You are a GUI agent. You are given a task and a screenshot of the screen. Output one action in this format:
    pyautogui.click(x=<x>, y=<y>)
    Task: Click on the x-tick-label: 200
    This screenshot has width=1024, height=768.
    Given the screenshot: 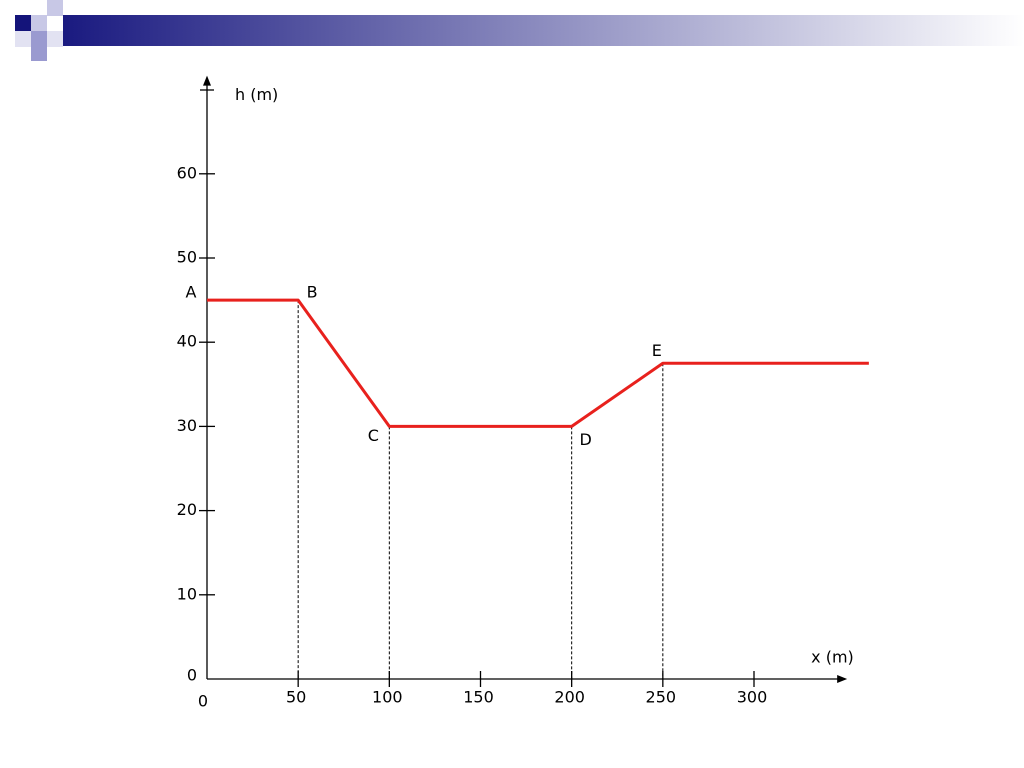 What is the action you would take?
    pyautogui.click(x=569, y=697)
    